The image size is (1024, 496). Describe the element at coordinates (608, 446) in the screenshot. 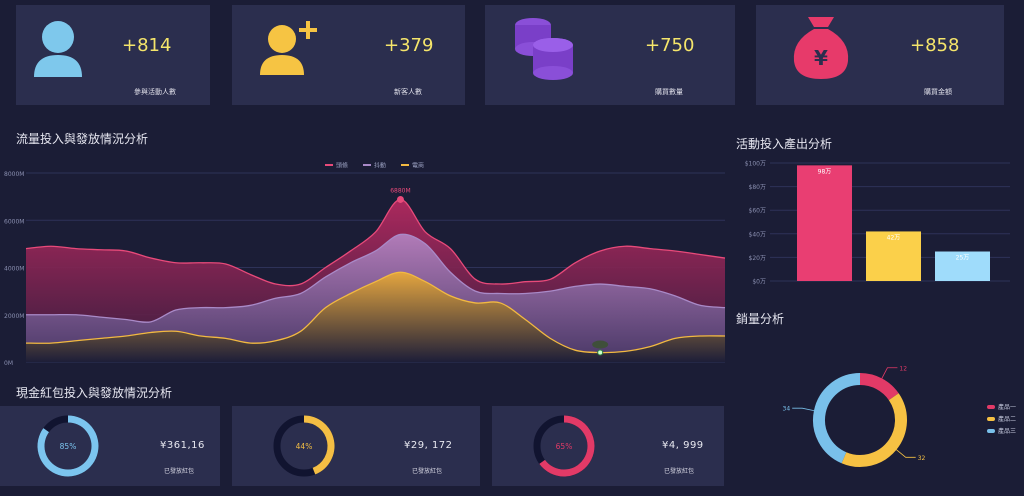

I see `redpacket-card-3: 65% ¥4, 999 已發放紅包` at that location.